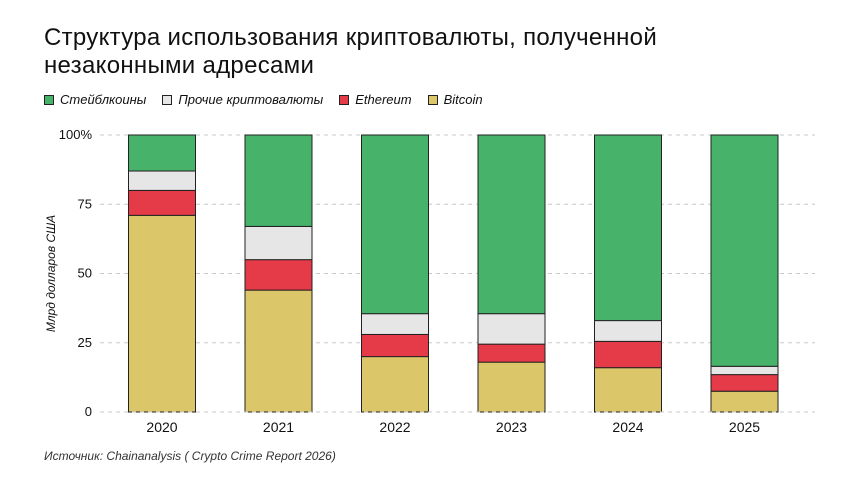 Image resolution: width=860 pixels, height=484 pixels. I want to click on legend-label: Прочие криптовалюты, so click(251, 99).